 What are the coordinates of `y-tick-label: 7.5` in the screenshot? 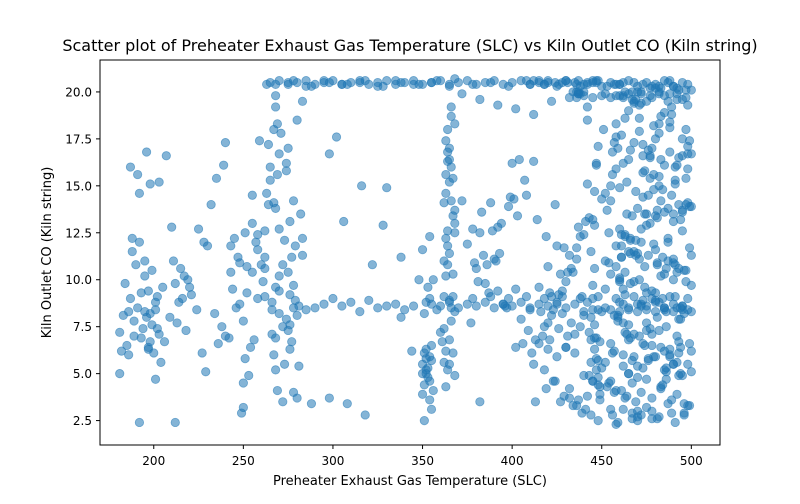 It's located at (82, 327).